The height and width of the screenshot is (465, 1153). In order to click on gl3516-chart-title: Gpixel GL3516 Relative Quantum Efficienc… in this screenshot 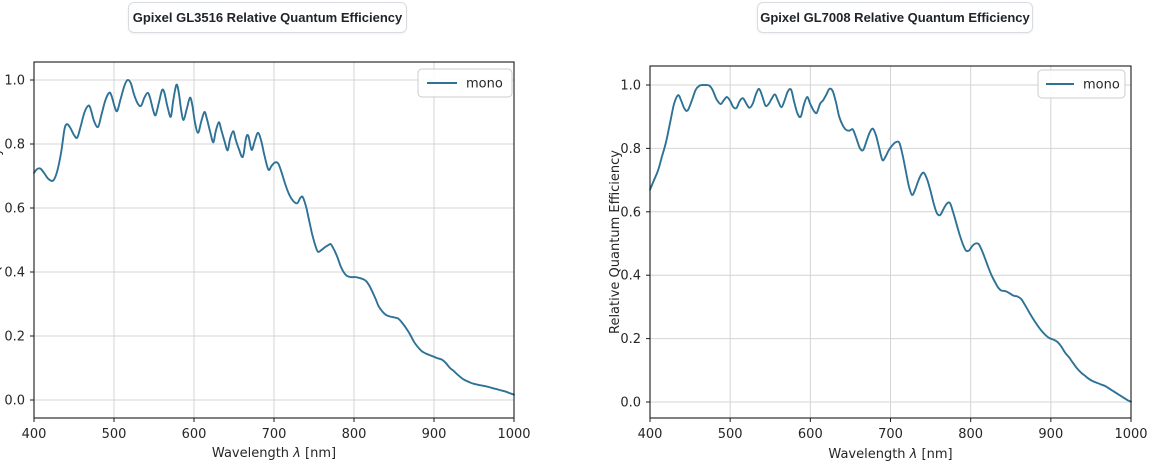, I will do `click(267, 17)`.